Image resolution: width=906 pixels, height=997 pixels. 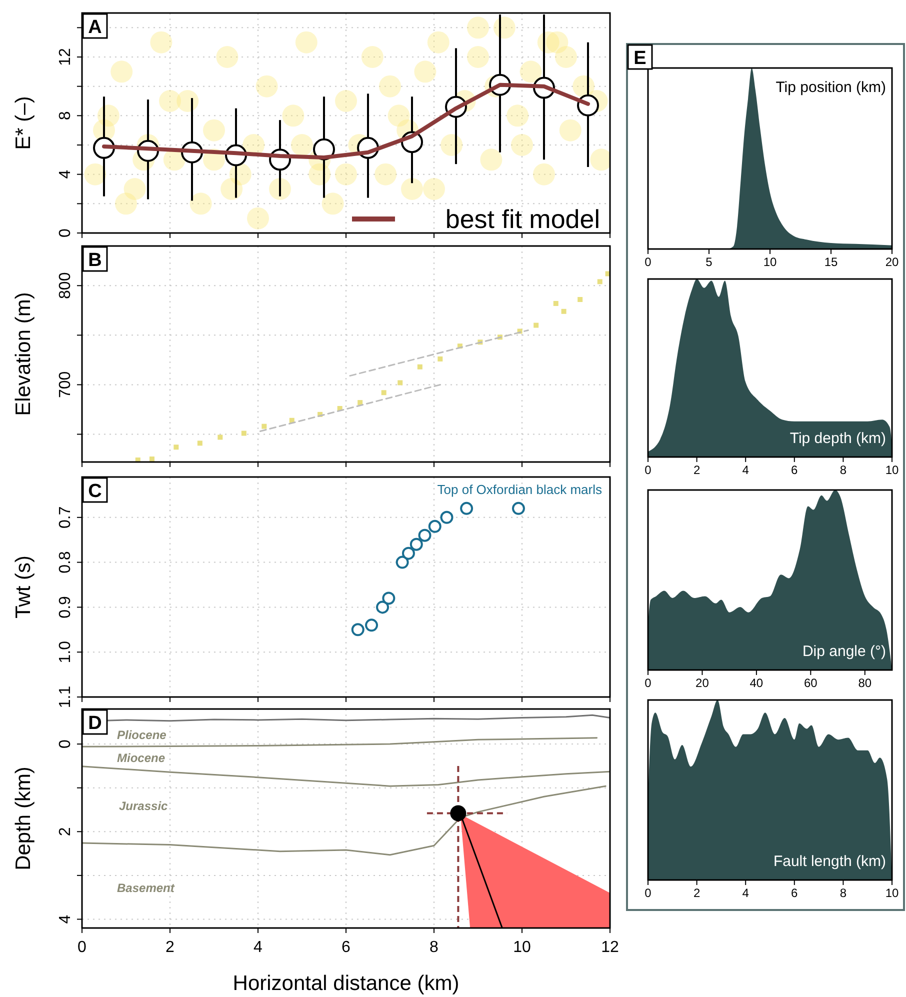 I want to click on annotation: D, so click(x=95, y=723).